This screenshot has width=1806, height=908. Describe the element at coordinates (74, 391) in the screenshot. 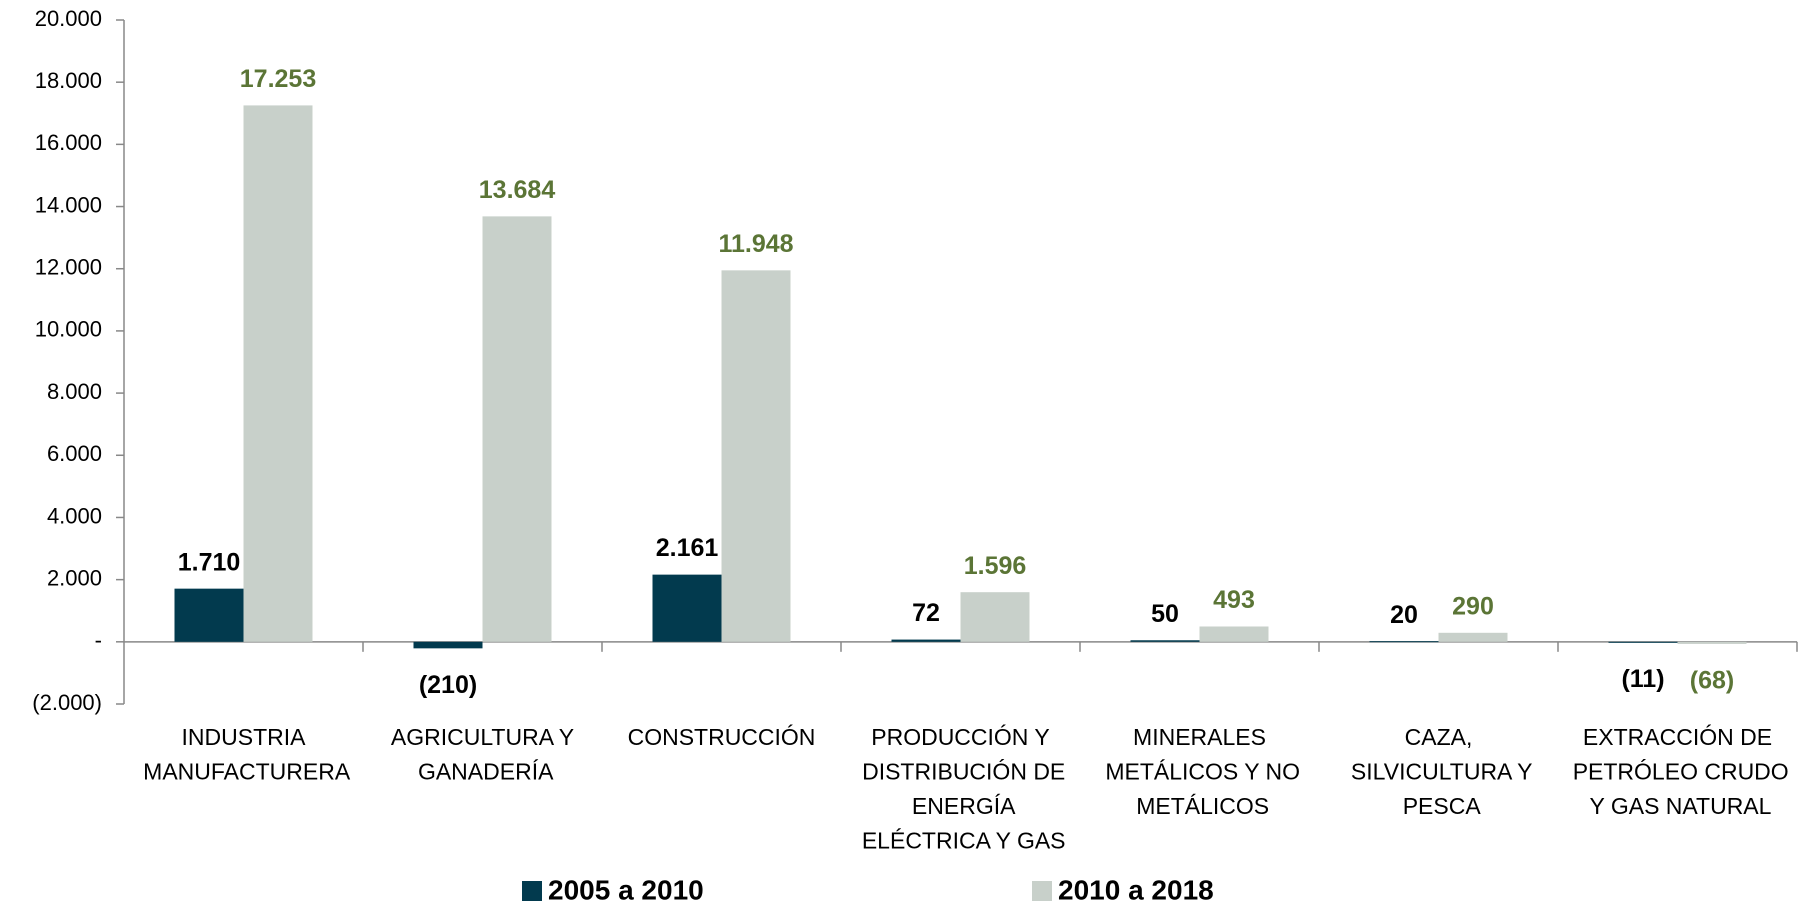

I see `y-tick-label: 8.000` at that location.